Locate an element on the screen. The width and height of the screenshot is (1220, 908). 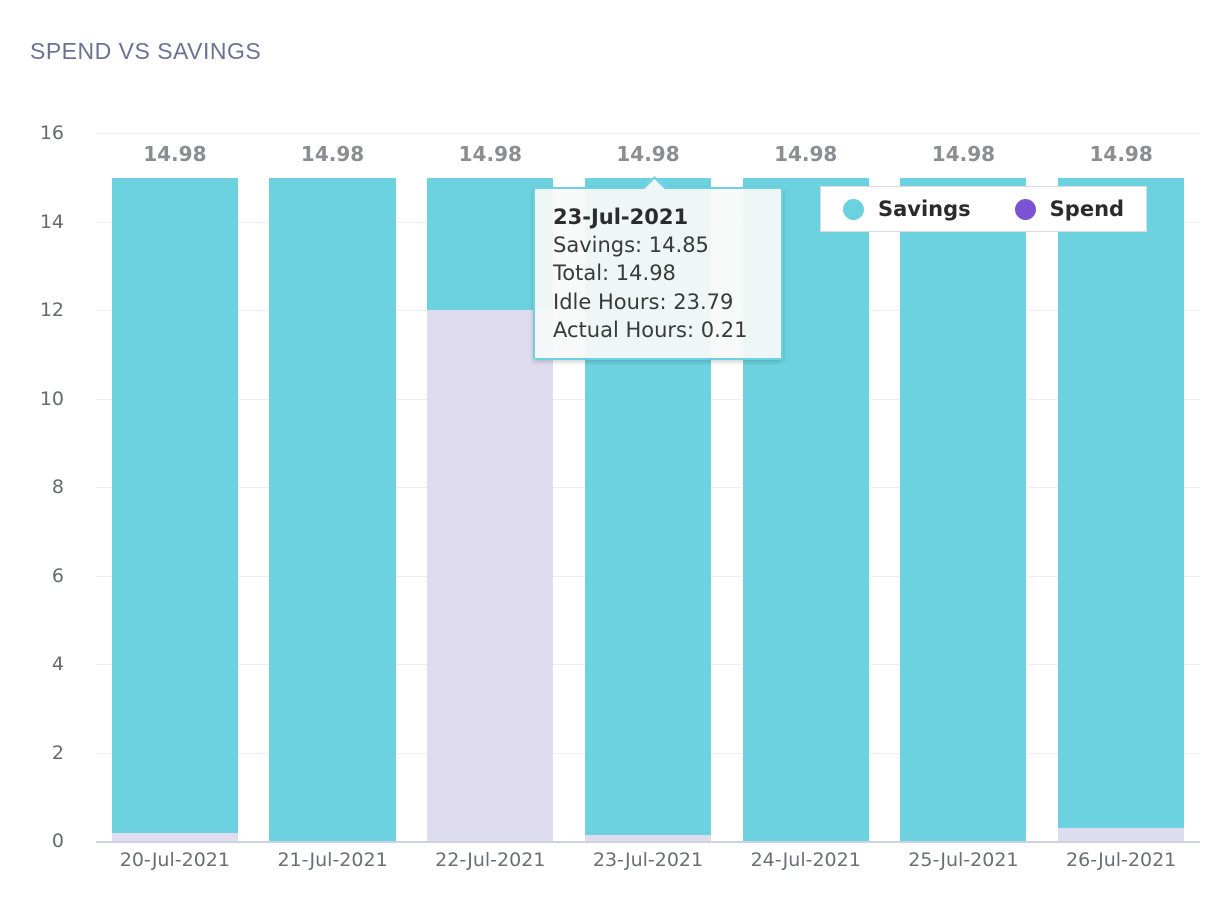
chart-legend: Savings Spend is located at coordinates (984, 209).